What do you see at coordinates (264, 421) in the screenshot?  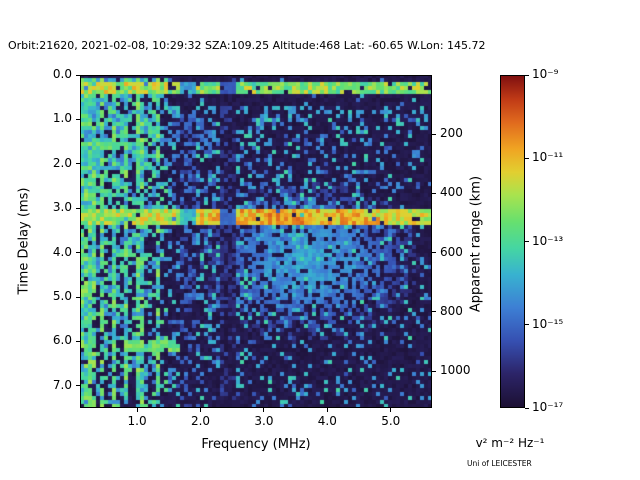 I see `x-tick-label: 3.0` at bounding box center [264, 421].